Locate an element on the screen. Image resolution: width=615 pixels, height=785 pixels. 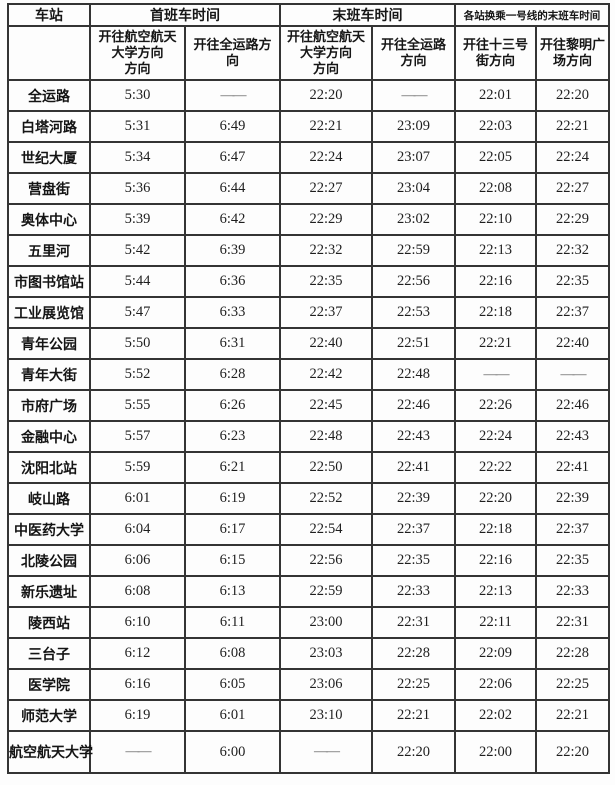
station-header-spacer is located at coordinates (49, 53).